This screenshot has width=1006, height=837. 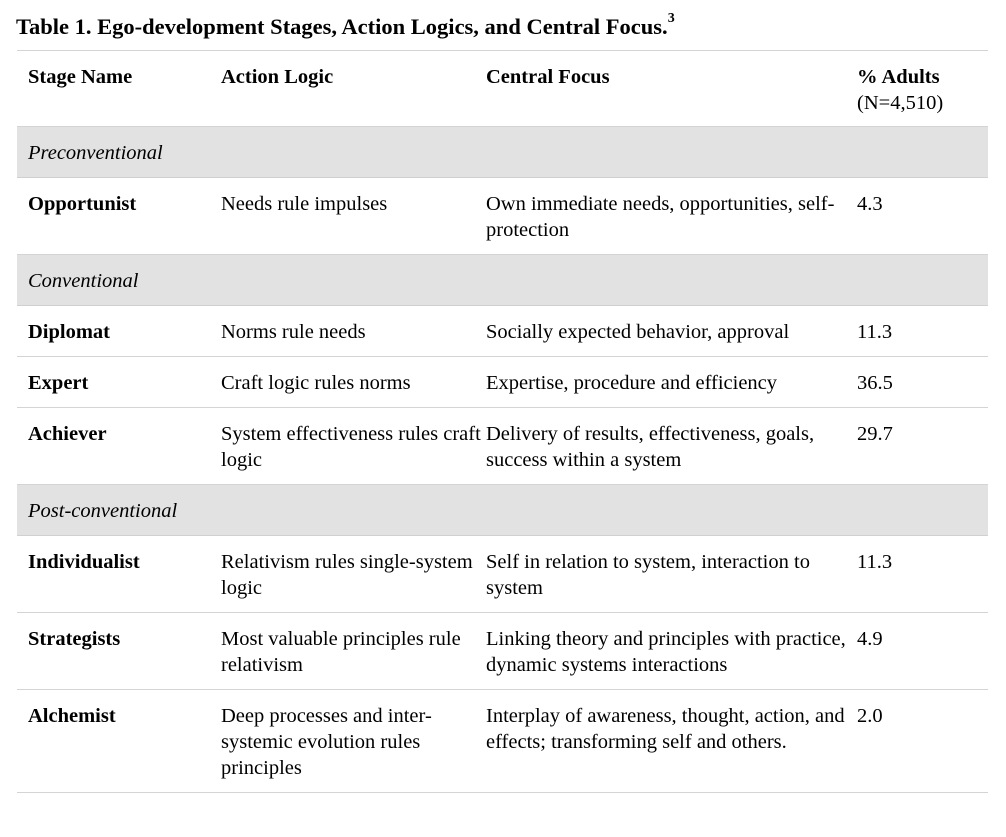 I want to click on percent-adults: 29.7, so click(x=922, y=446).